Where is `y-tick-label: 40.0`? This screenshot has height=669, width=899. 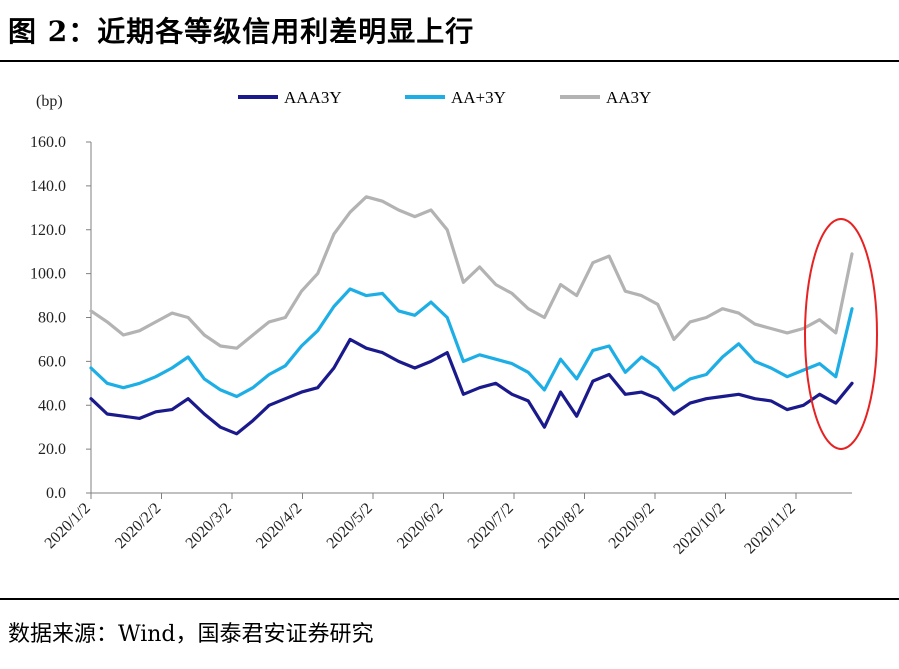
y-tick-label: 40.0 is located at coordinates (52, 405).